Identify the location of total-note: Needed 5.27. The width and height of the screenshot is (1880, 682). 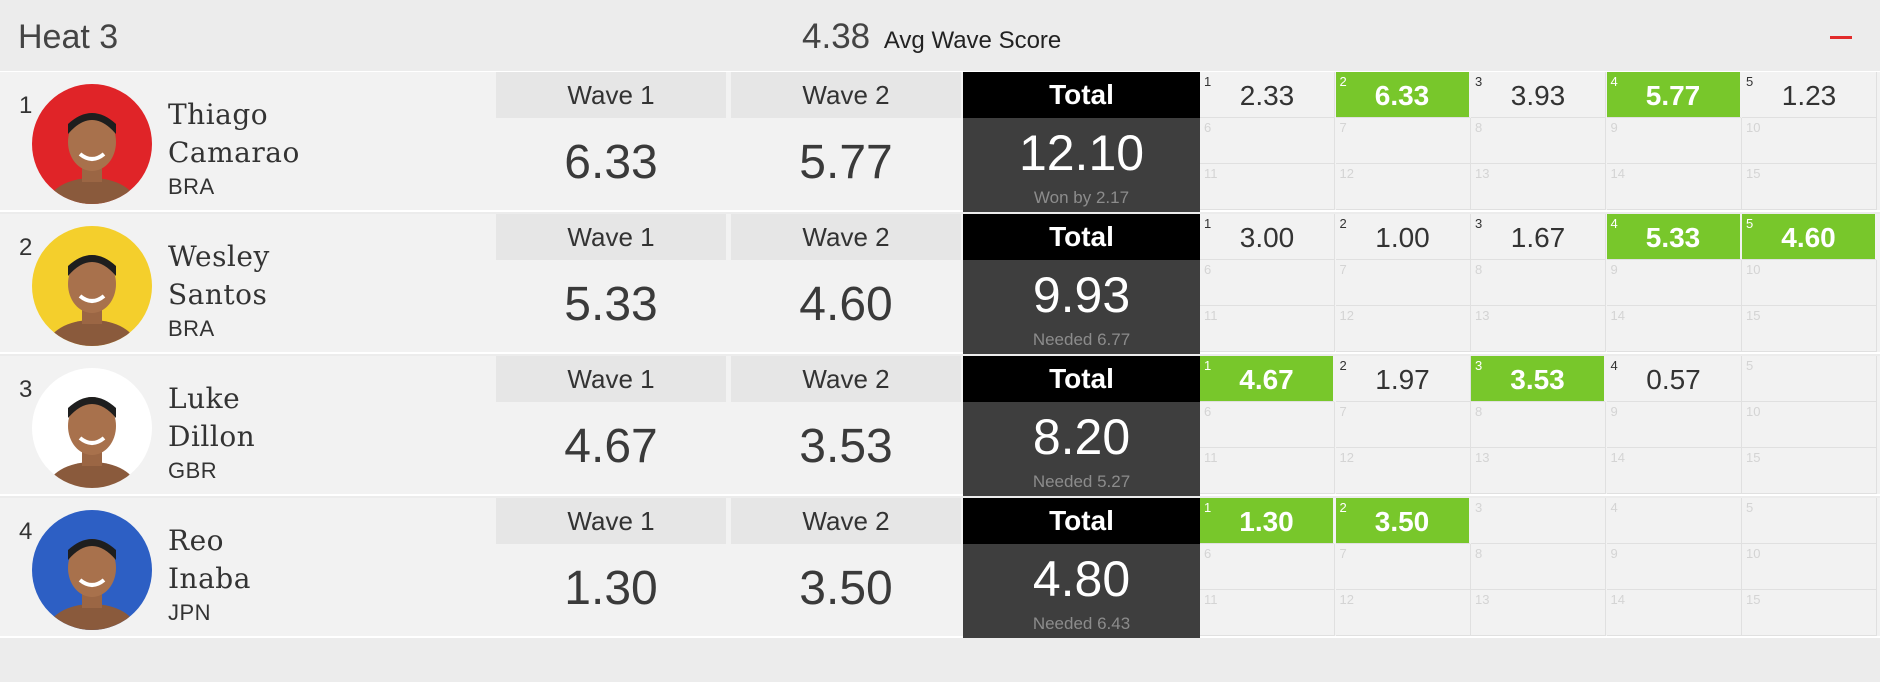
(1081, 481).